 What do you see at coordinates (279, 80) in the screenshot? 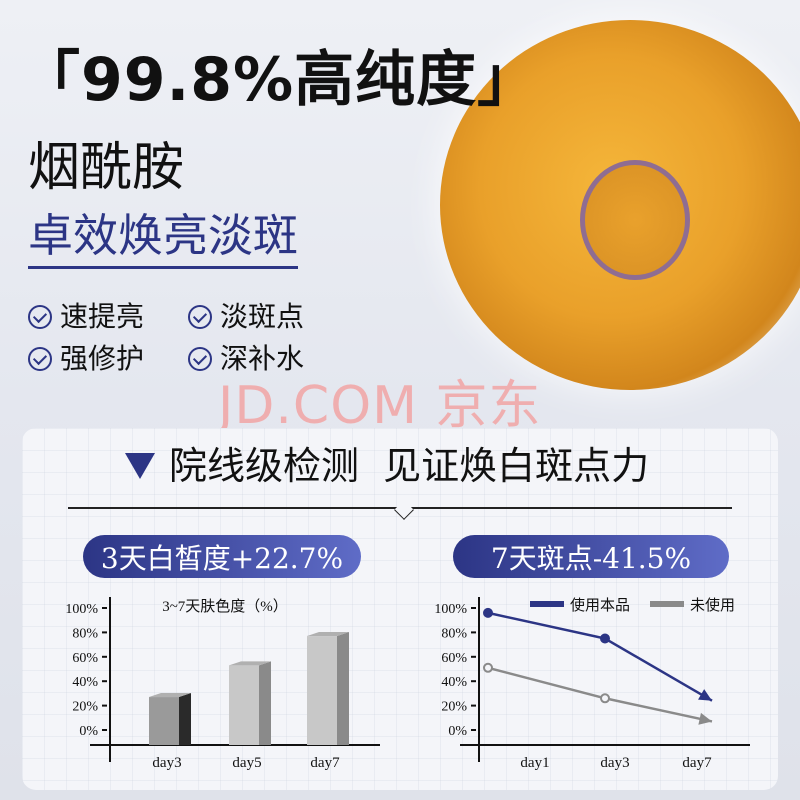
I see `headline: 「99.8%高纯度」` at bounding box center [279, 80].